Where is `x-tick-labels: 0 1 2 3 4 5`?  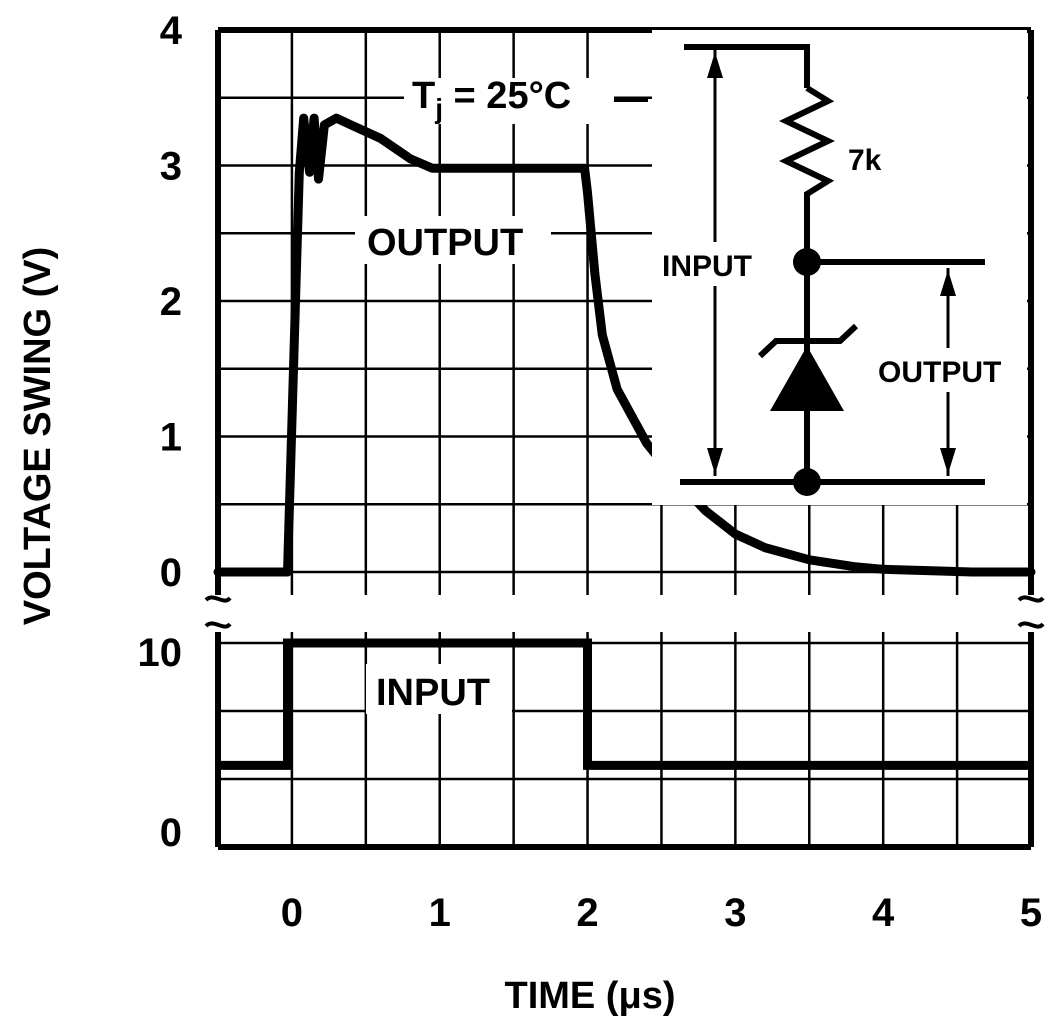 x-tick-labels: 0 1 2 3 4 5 is located at coordinates (661, 913).